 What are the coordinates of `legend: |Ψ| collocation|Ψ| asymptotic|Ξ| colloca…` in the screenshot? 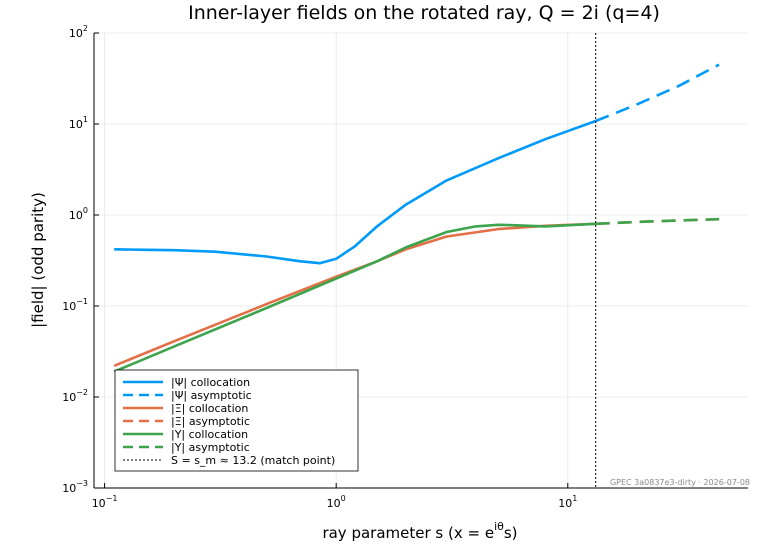 It's located at (236, 420).